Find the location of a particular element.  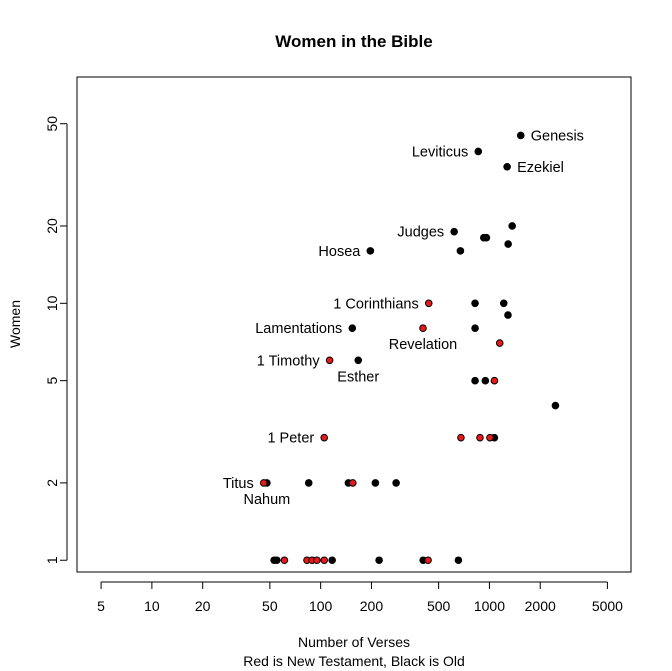

x-tick-label: 100 is located at coordinates (321, 606).